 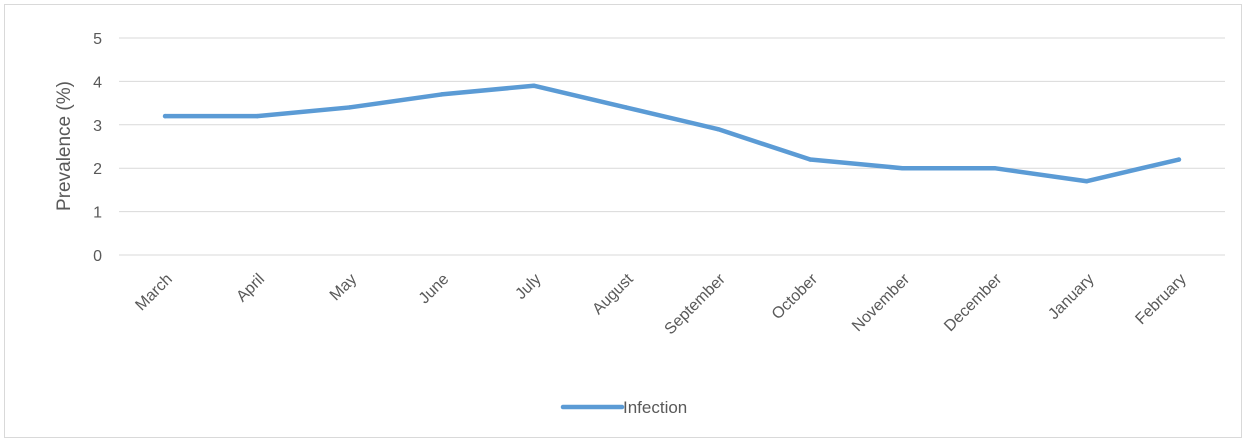 What do you see at coordinates (434, 289) in the screenshot?
I see `x-tick-label: June` at bounding box center [434, 289].